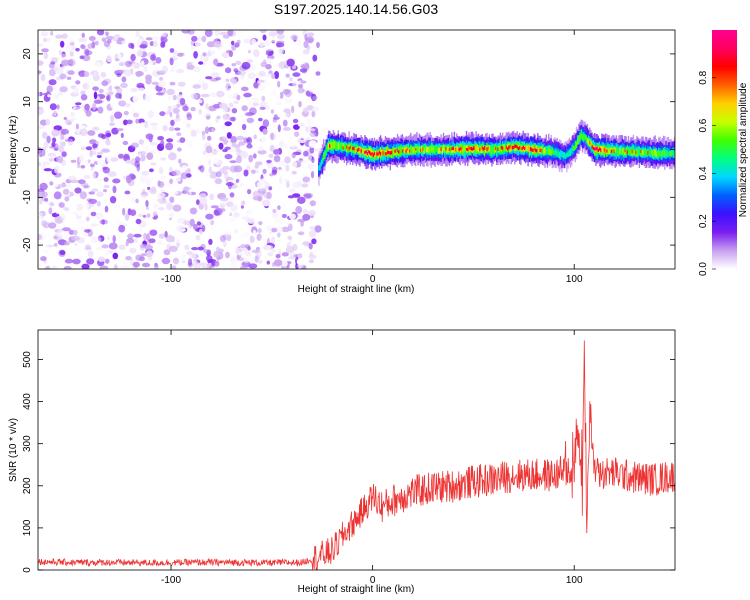 This screenshot has height=600, width=750. Describe the element at coordinates (703, 125) in the screenshot. I see `colorbar-tick-label: 0.6` at that location.